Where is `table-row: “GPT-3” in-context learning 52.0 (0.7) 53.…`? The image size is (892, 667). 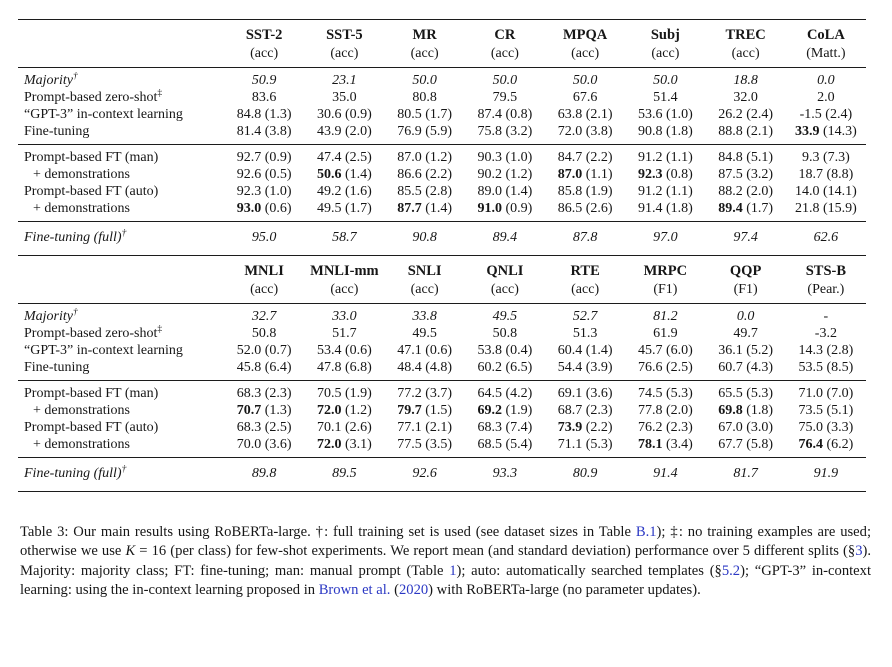
table-row: “GPT-3” in-context learning 52.0 (0.7) 53.… is located at coordinates (442, 350).